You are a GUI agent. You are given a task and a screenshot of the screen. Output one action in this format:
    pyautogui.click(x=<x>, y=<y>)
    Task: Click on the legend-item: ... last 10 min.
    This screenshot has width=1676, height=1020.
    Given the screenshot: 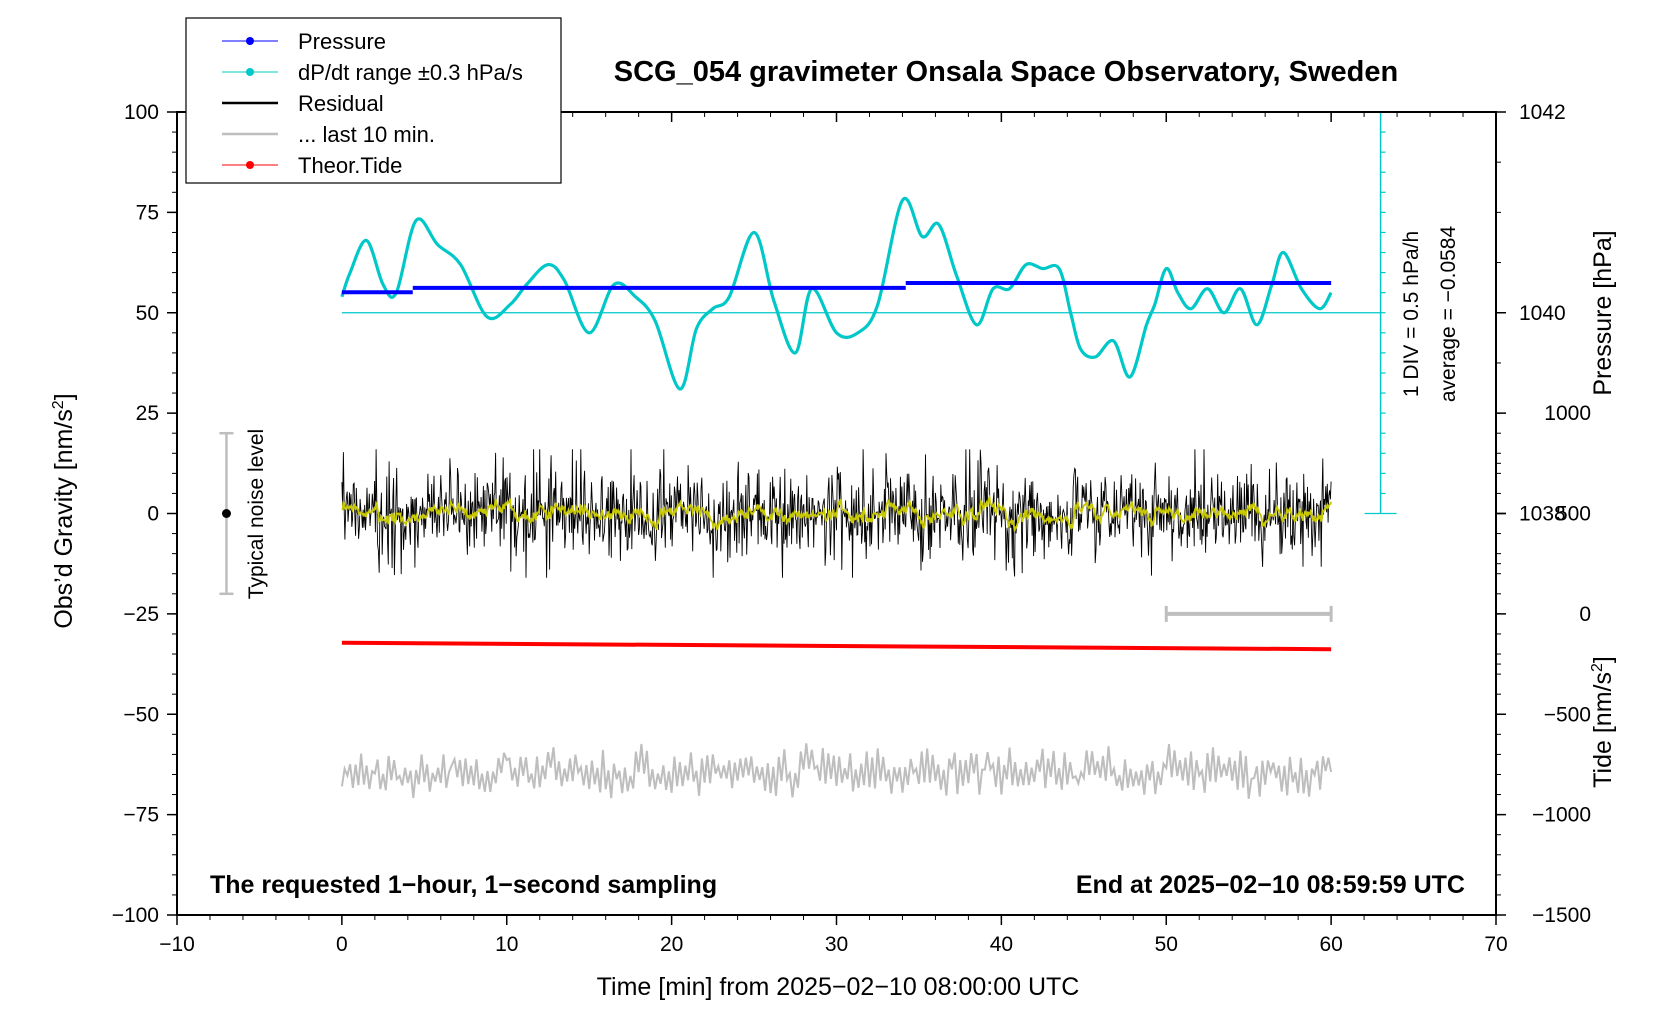 What is the action you would take?
    pyautogui.click(x=328, y=134)
    